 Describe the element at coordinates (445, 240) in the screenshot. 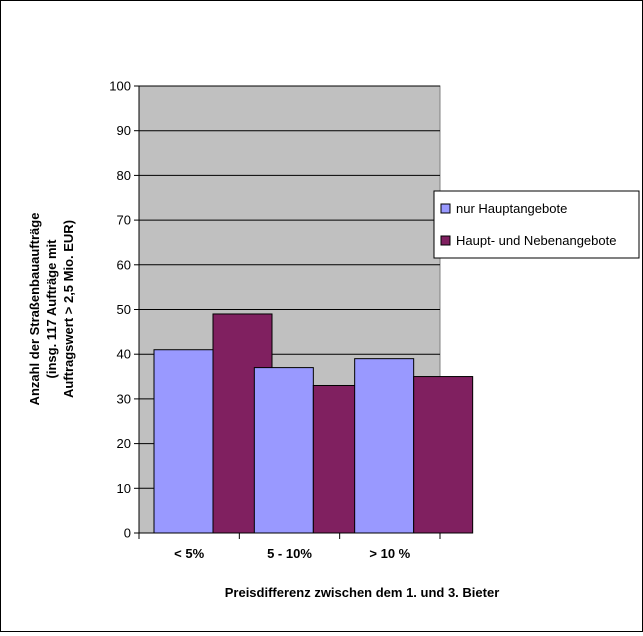

I see `legend-swatch-haupt-und-nebenangebote` at that location.